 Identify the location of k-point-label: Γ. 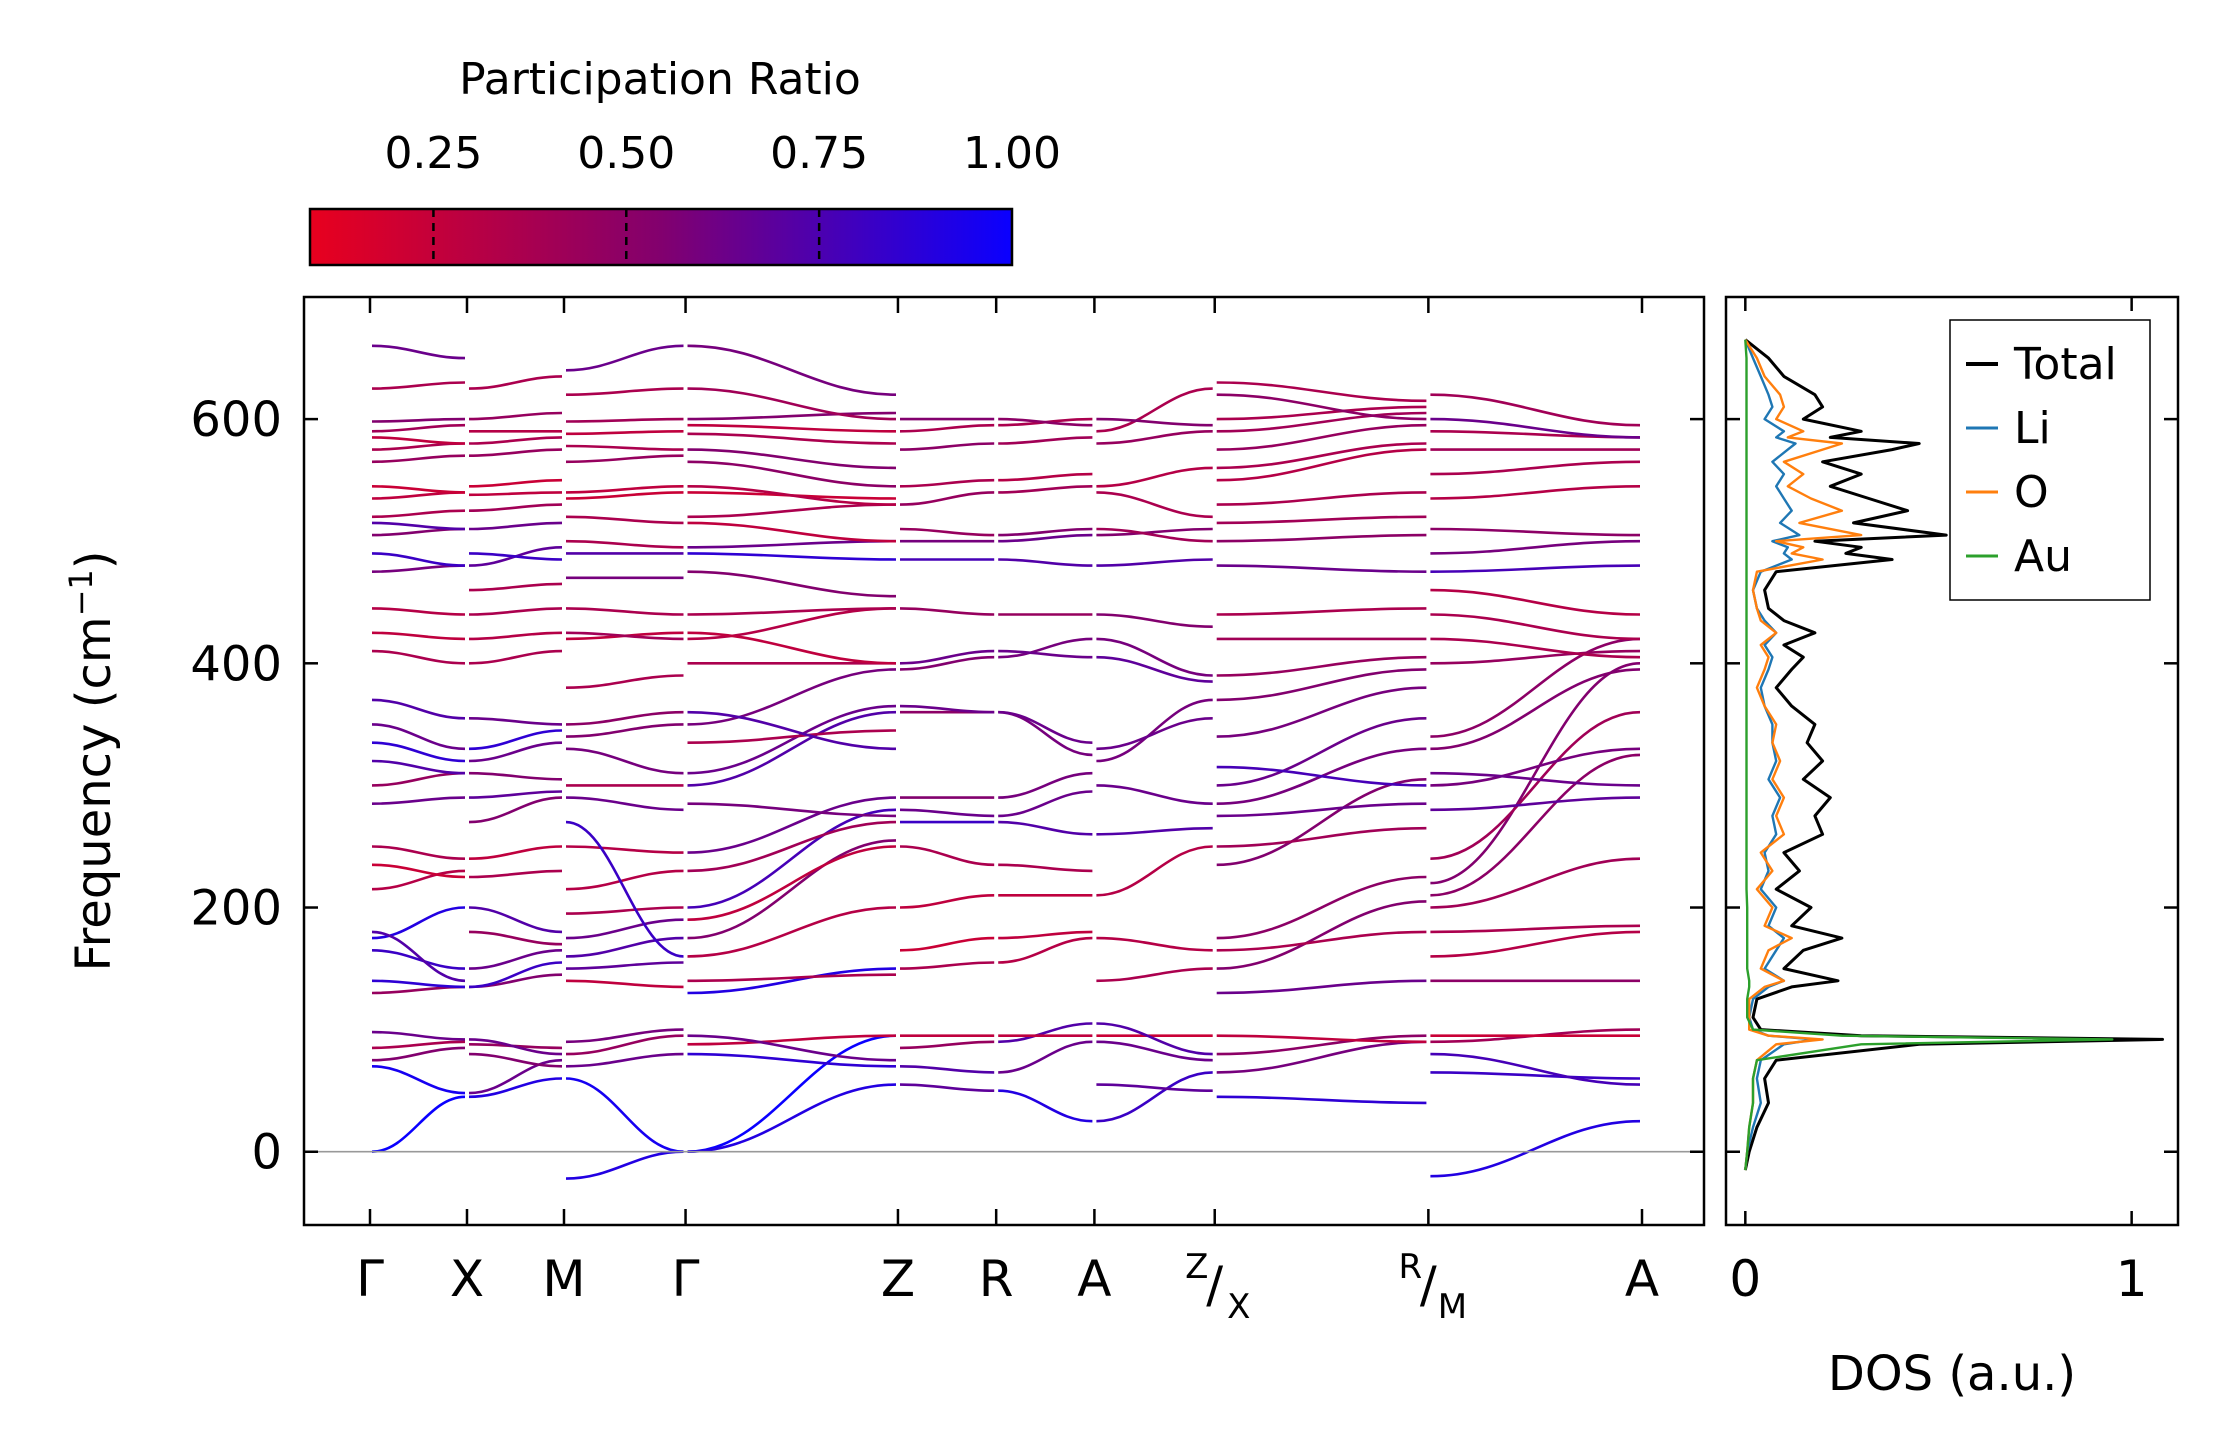
(686, 1279).